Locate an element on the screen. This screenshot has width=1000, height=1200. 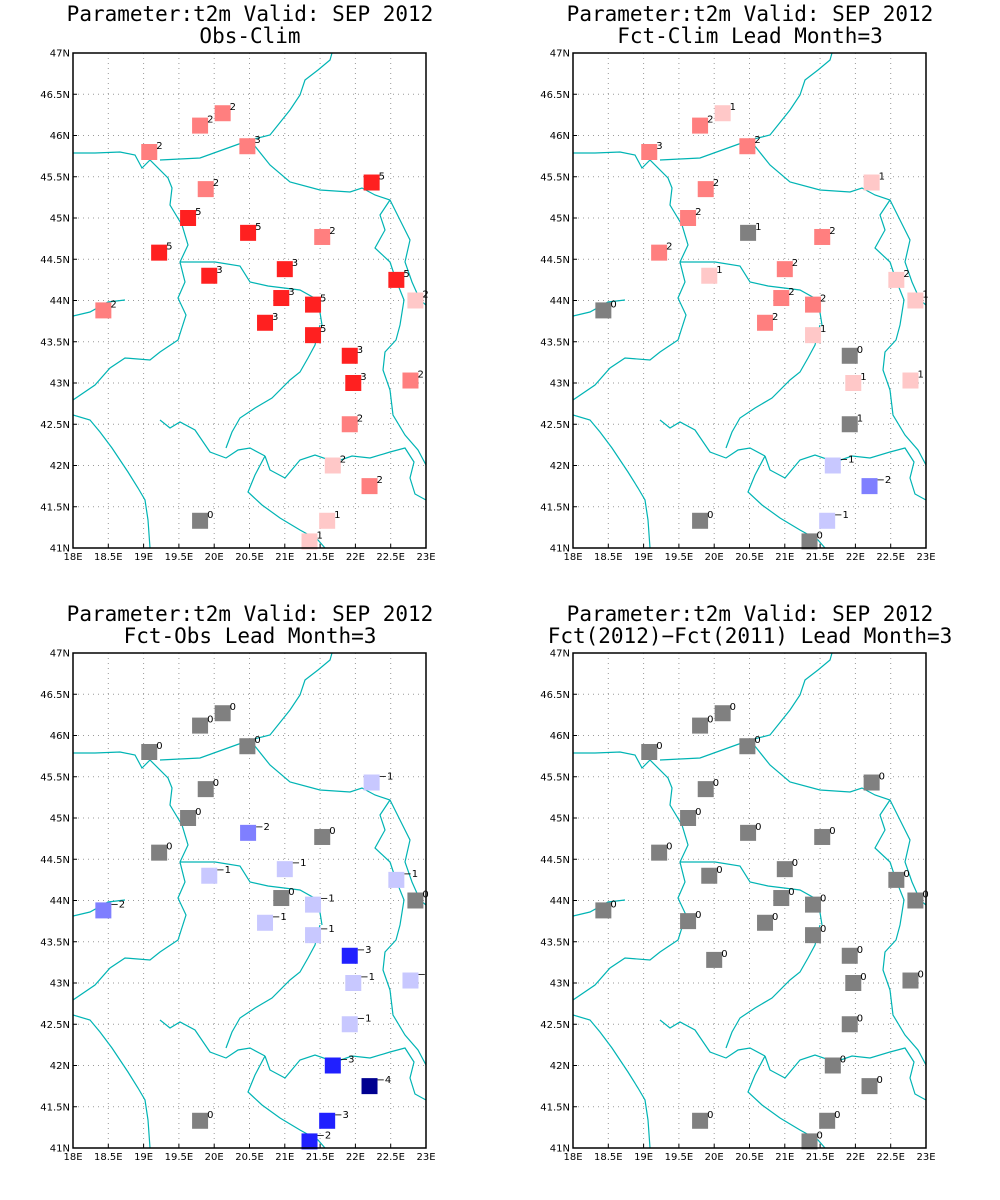
station-value-label: 3 is located at coordinates (363, 377).